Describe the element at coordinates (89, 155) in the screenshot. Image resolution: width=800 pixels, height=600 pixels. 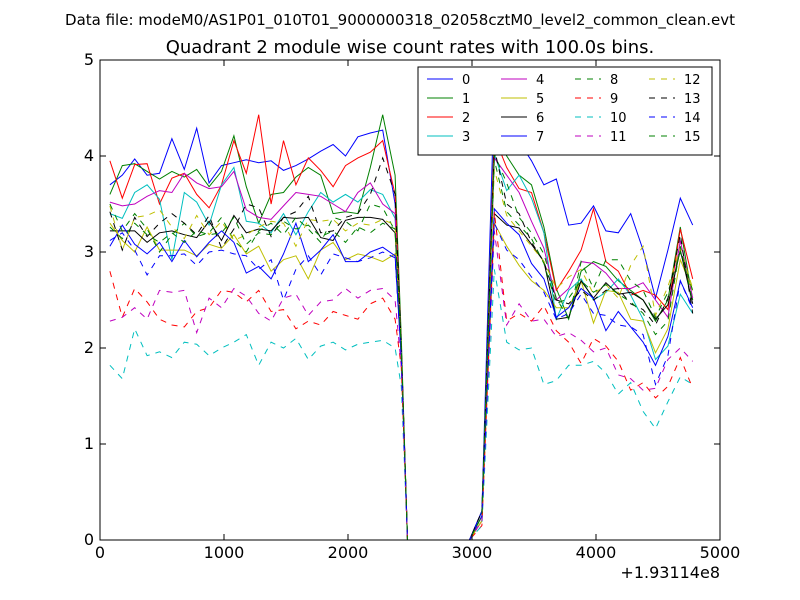
I see `y-tick-label: 4` at that location.